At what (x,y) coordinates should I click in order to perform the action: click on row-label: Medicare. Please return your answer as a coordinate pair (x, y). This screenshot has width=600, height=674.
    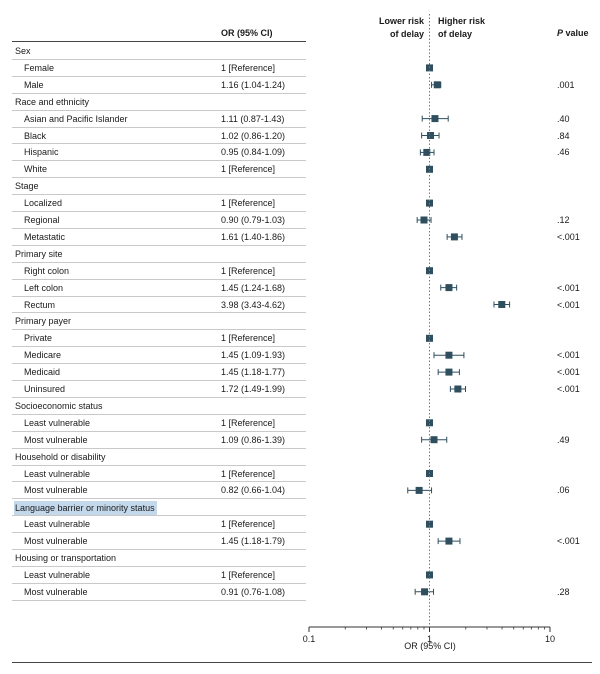
    Looking at the image, I should click on (43, 355).